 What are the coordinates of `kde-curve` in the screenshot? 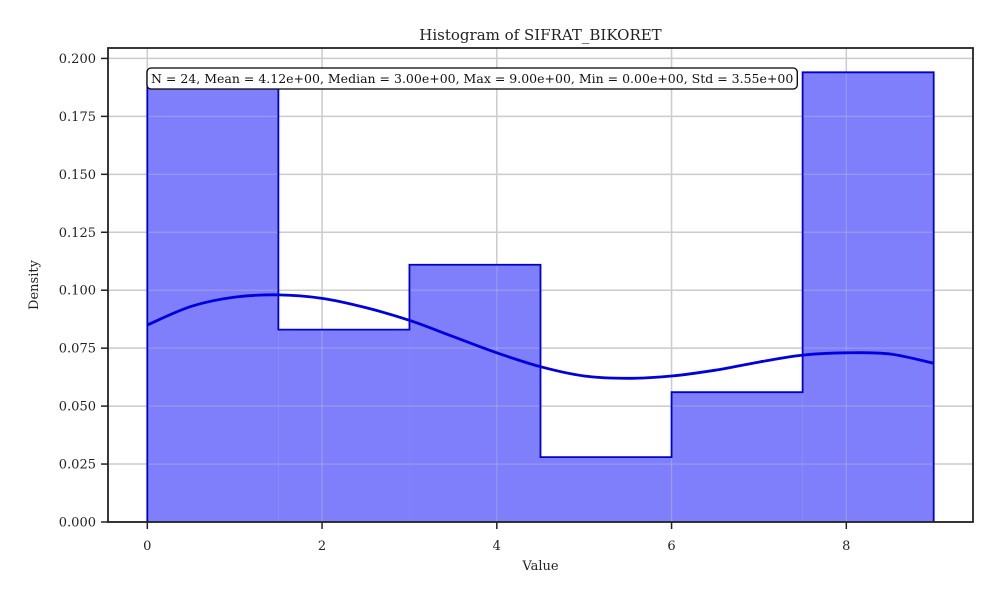 It's located at (540, 336).